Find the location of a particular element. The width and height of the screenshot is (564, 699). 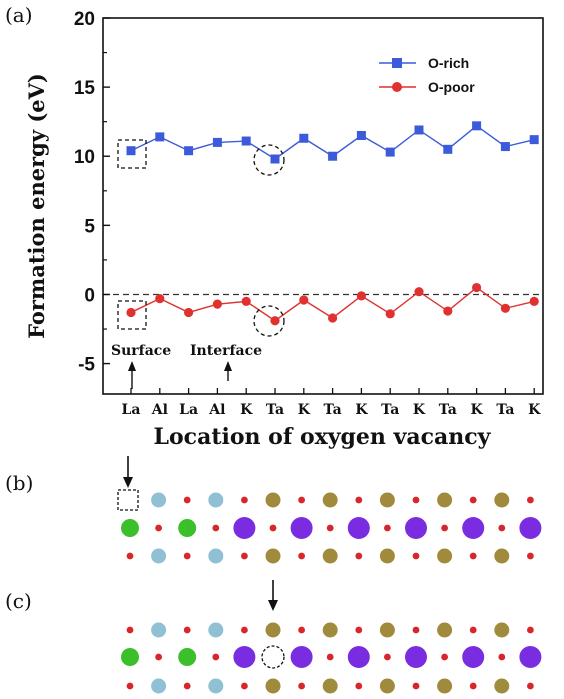

atomic-structure-c is located at coordinates (331, 637).